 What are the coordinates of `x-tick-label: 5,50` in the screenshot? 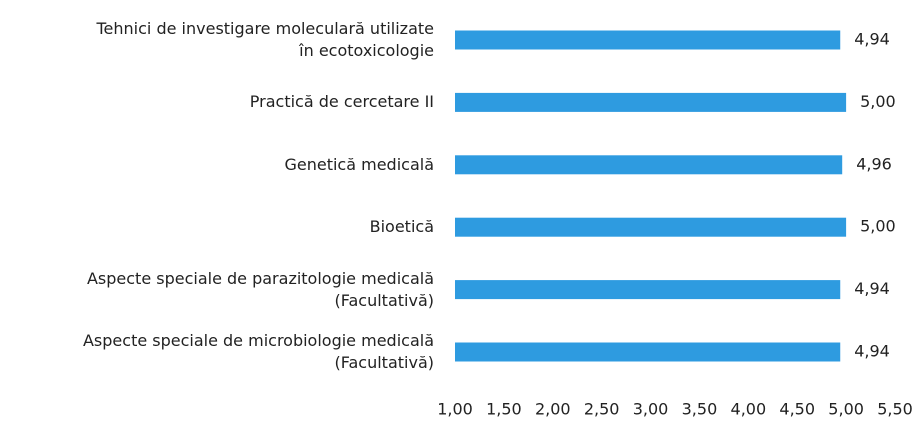 It's located at (895, 409).